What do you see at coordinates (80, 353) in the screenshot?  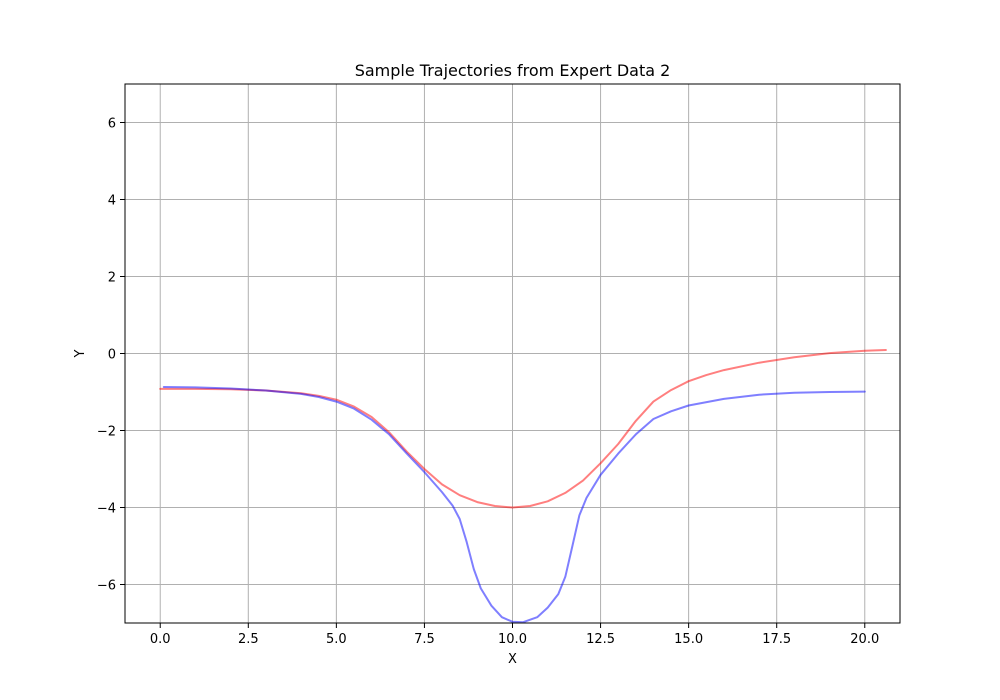 I see `y-axis-label: Y` at bounding box center [80, 353].